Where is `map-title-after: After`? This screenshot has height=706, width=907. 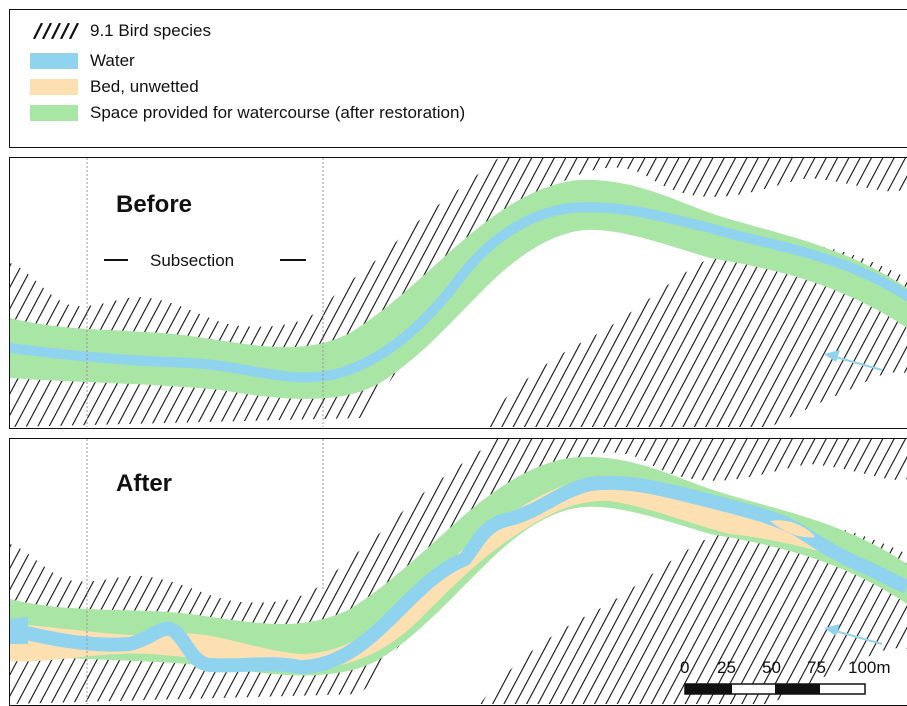
map-title-after: After is located at coordinates (144, 483).